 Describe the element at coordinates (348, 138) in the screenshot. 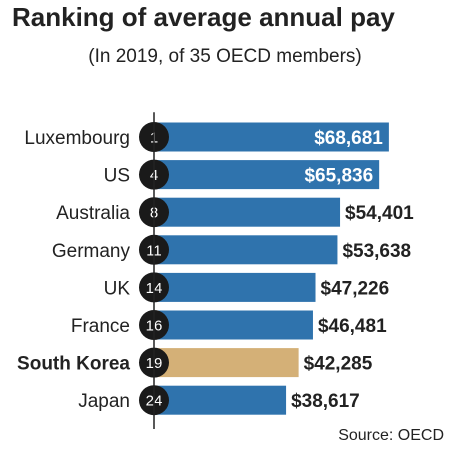

I see `value-label: $68,681` at that location.